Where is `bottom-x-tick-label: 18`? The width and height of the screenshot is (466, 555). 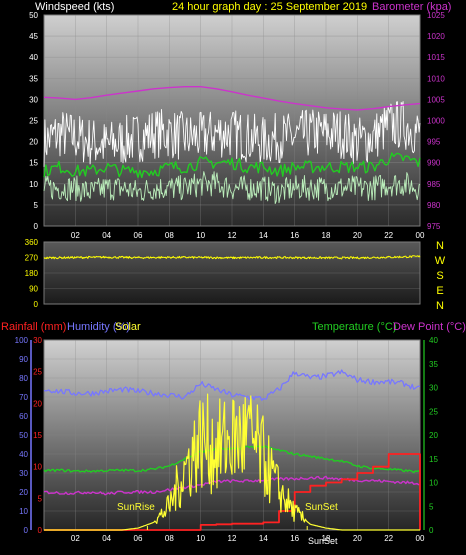
bottom-x-tick-label: 18 is located at coordinates (326, 538).